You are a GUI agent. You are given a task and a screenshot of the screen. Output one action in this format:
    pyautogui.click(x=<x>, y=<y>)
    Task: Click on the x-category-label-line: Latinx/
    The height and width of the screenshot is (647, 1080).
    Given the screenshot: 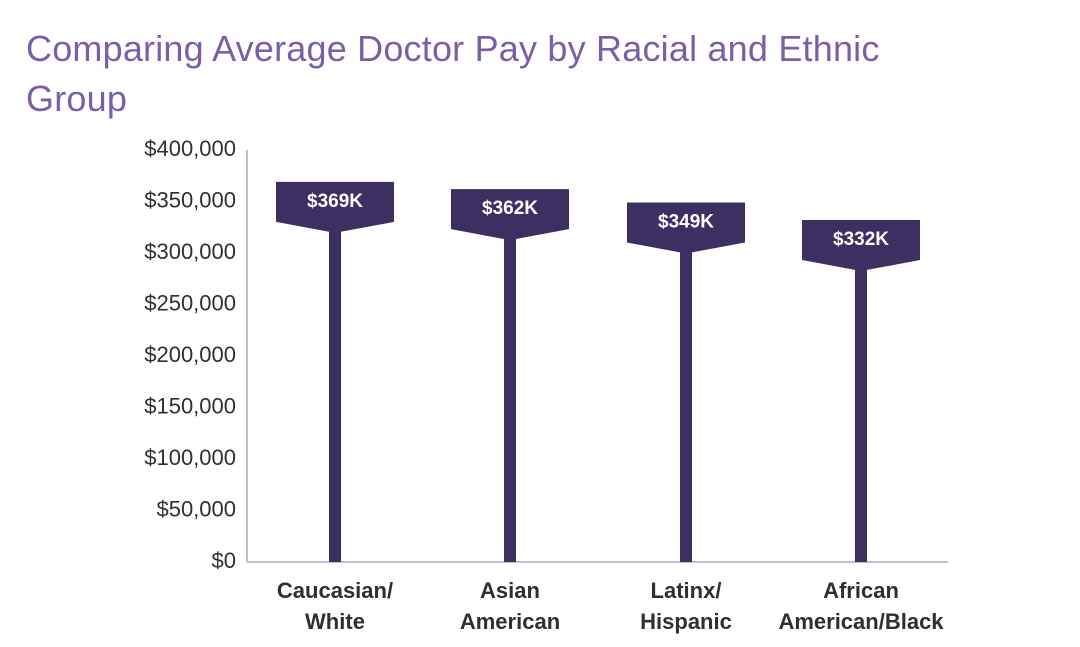 What is the action you would take?
    pyautogui.click(x=686, y=590)
    